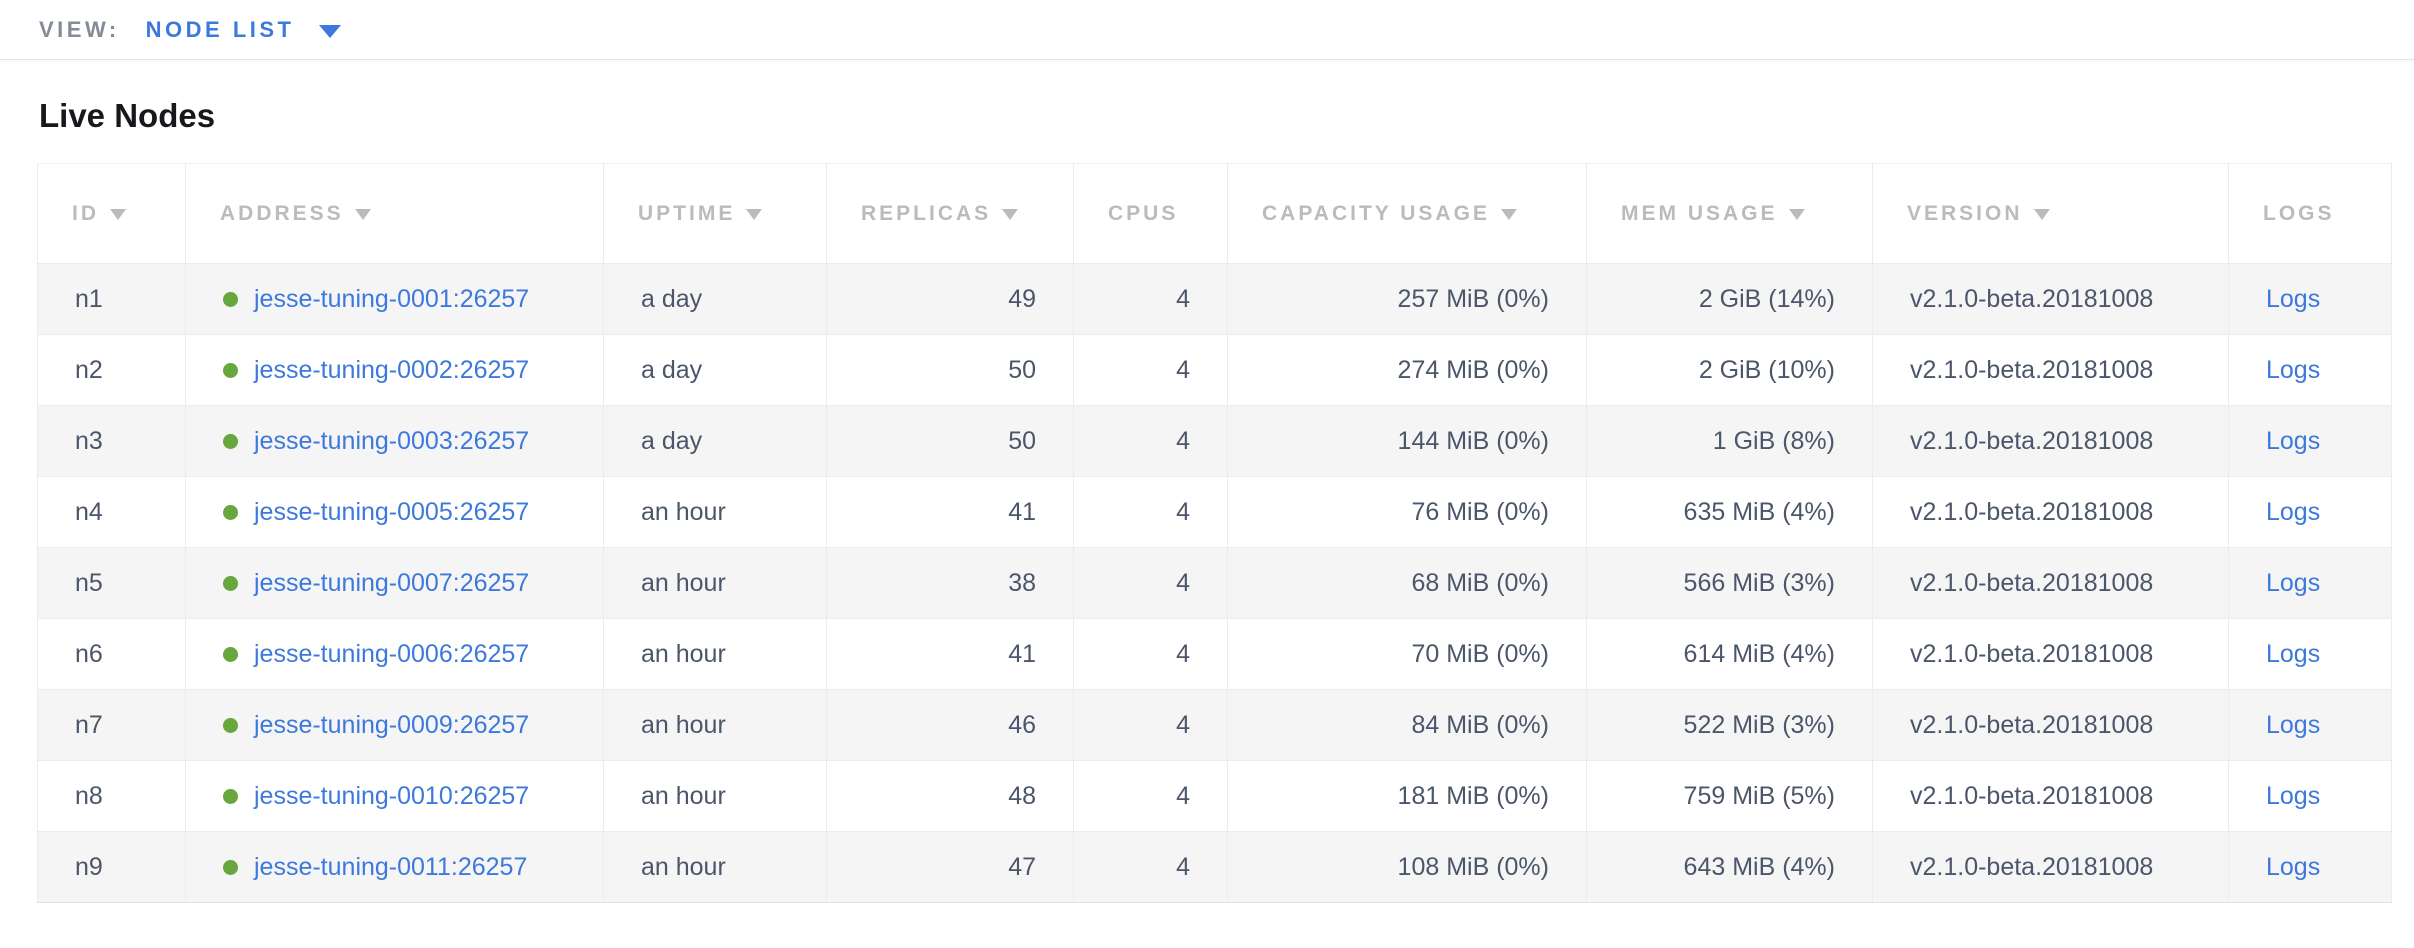 This screenshot has width=2414, height=948. What do you see at coordinates (1729, 654) in the screenshot?
I see `node-mem-usage-cell: 614 MiB (4%)` at bounding box center [1729, 654].